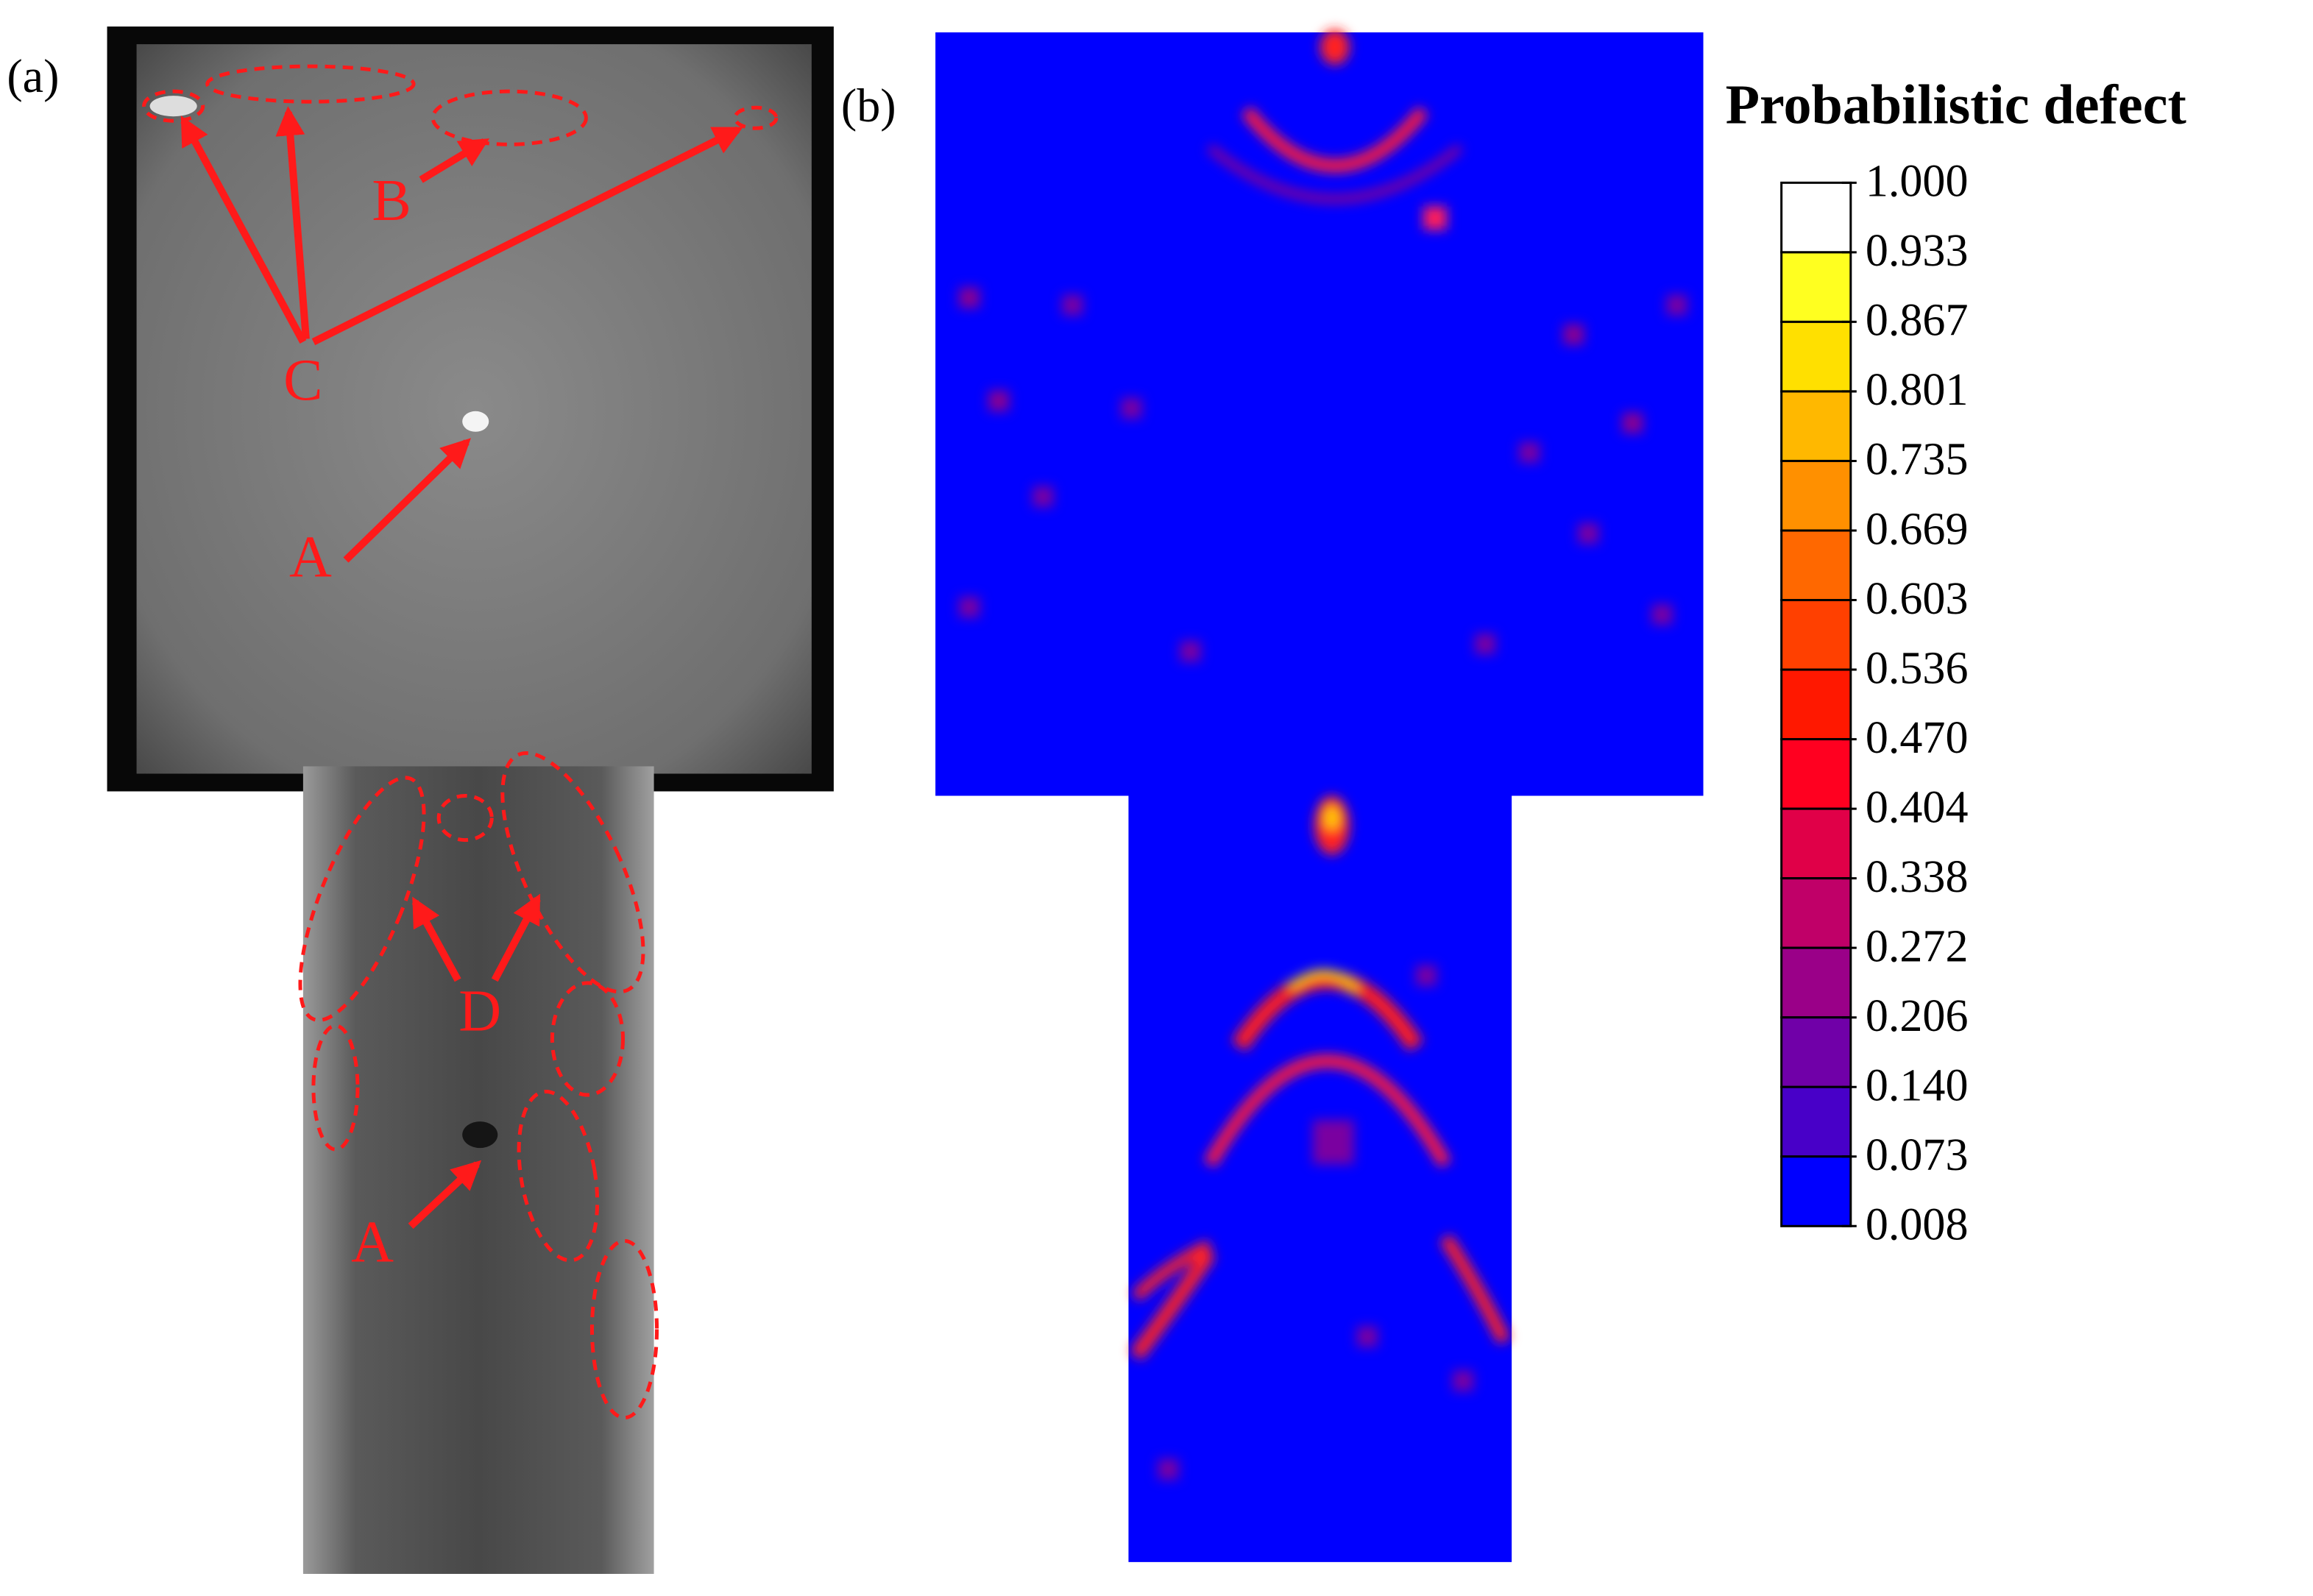  I want to click on colorbar-label: 1.000, so click(1918, 182).